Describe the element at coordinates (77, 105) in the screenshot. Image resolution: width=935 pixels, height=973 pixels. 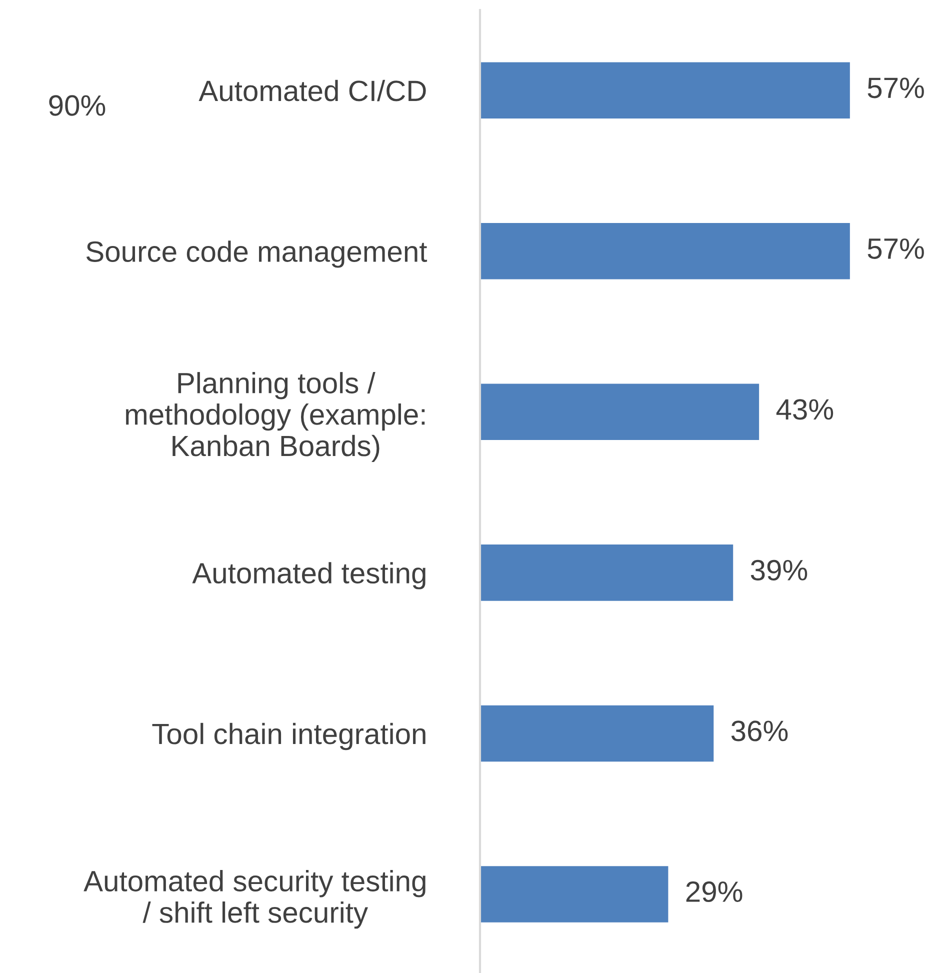
I see `text: 90%` at that location.